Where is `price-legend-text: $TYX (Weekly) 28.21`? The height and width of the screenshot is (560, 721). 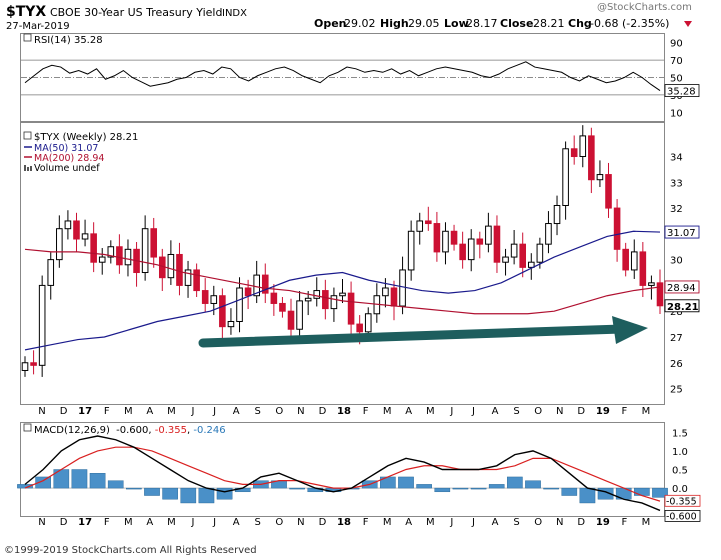
price-legend-text: $TYX (Weekly) 28.21 is located at coordinates (86, 137).